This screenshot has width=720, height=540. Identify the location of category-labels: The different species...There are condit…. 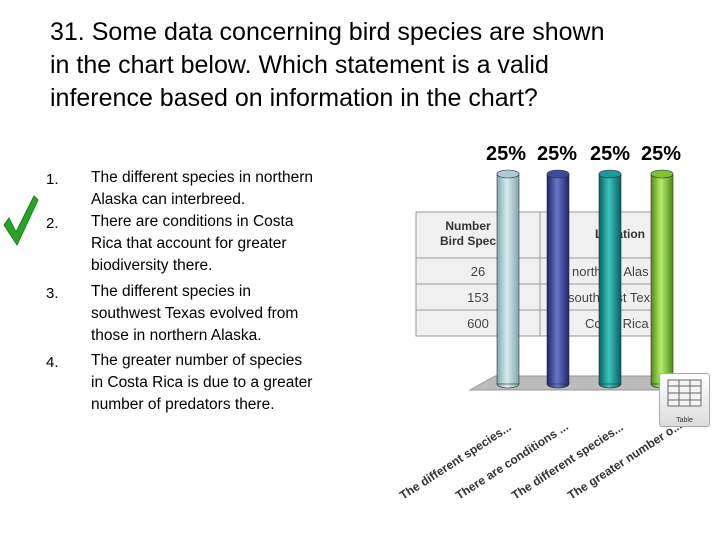
(540, 460).